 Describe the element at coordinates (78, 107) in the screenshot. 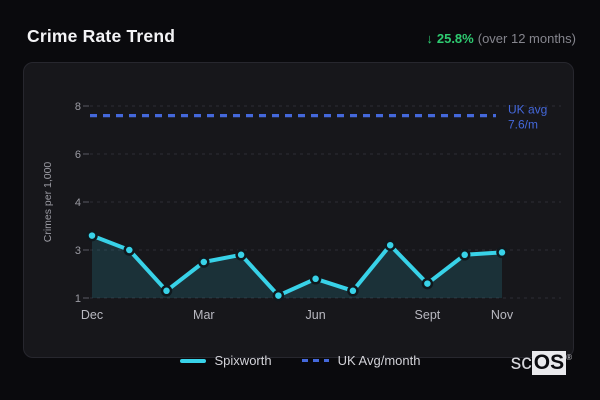

I see `y-tick-label: 8` at that location.